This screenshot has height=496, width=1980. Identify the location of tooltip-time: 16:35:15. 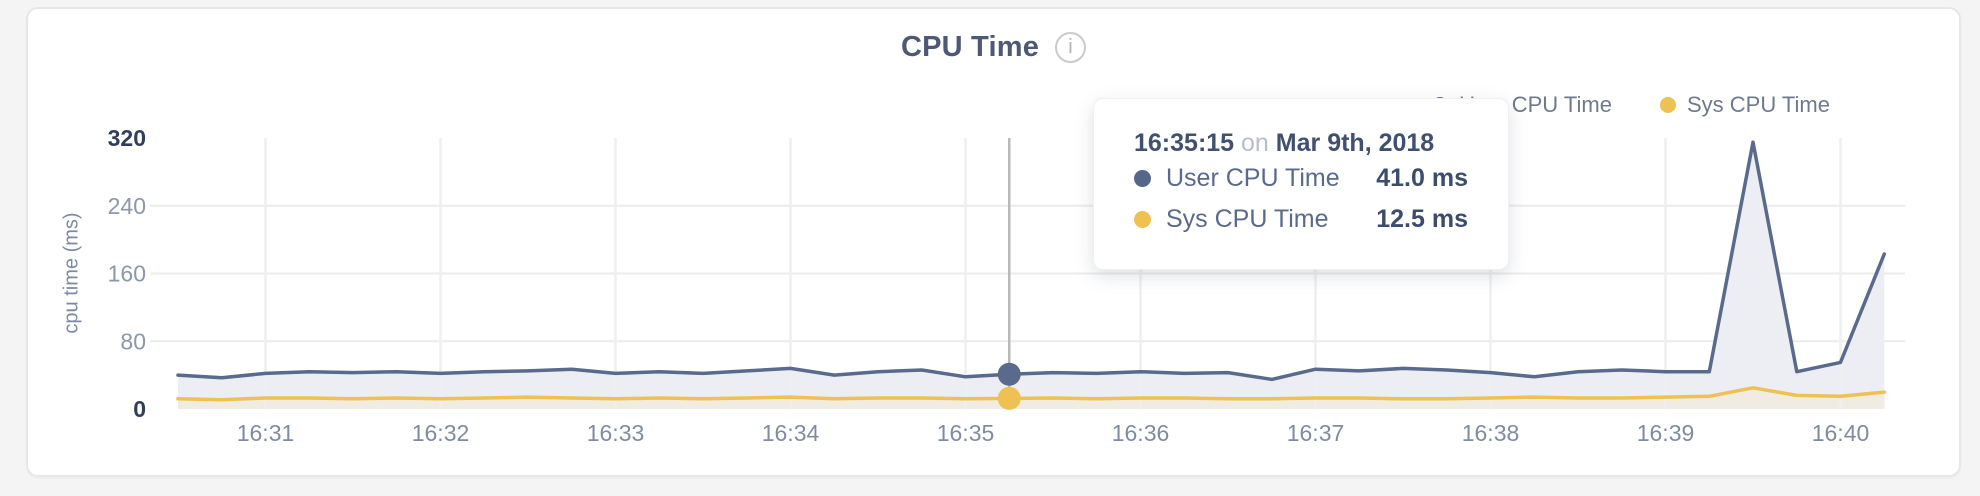
(1184, 143).